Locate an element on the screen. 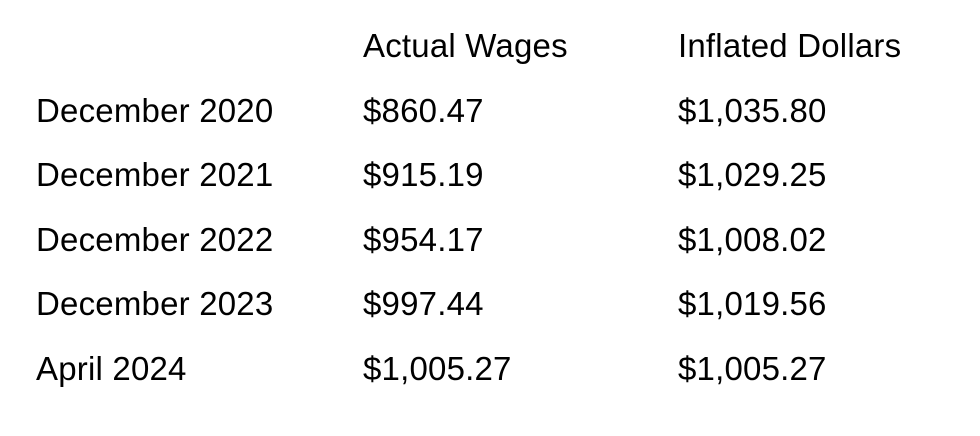 The image size is (980, 436). row-label: December 2022 is located at coordinates (155, 239).